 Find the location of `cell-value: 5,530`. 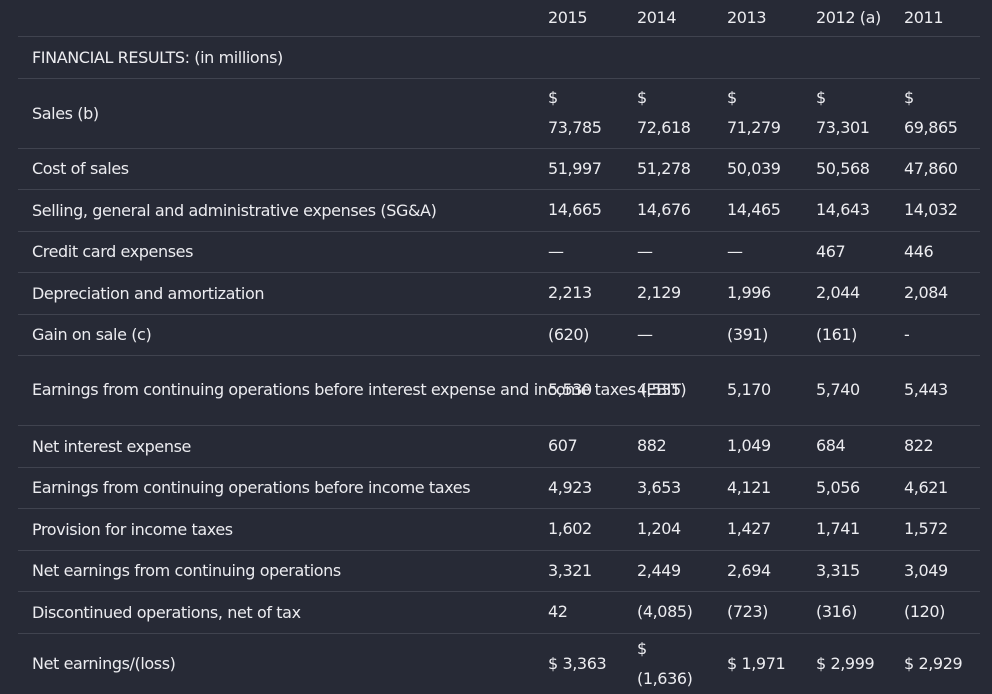

cell-value: 5,530 is located at coordinates (580, 390).